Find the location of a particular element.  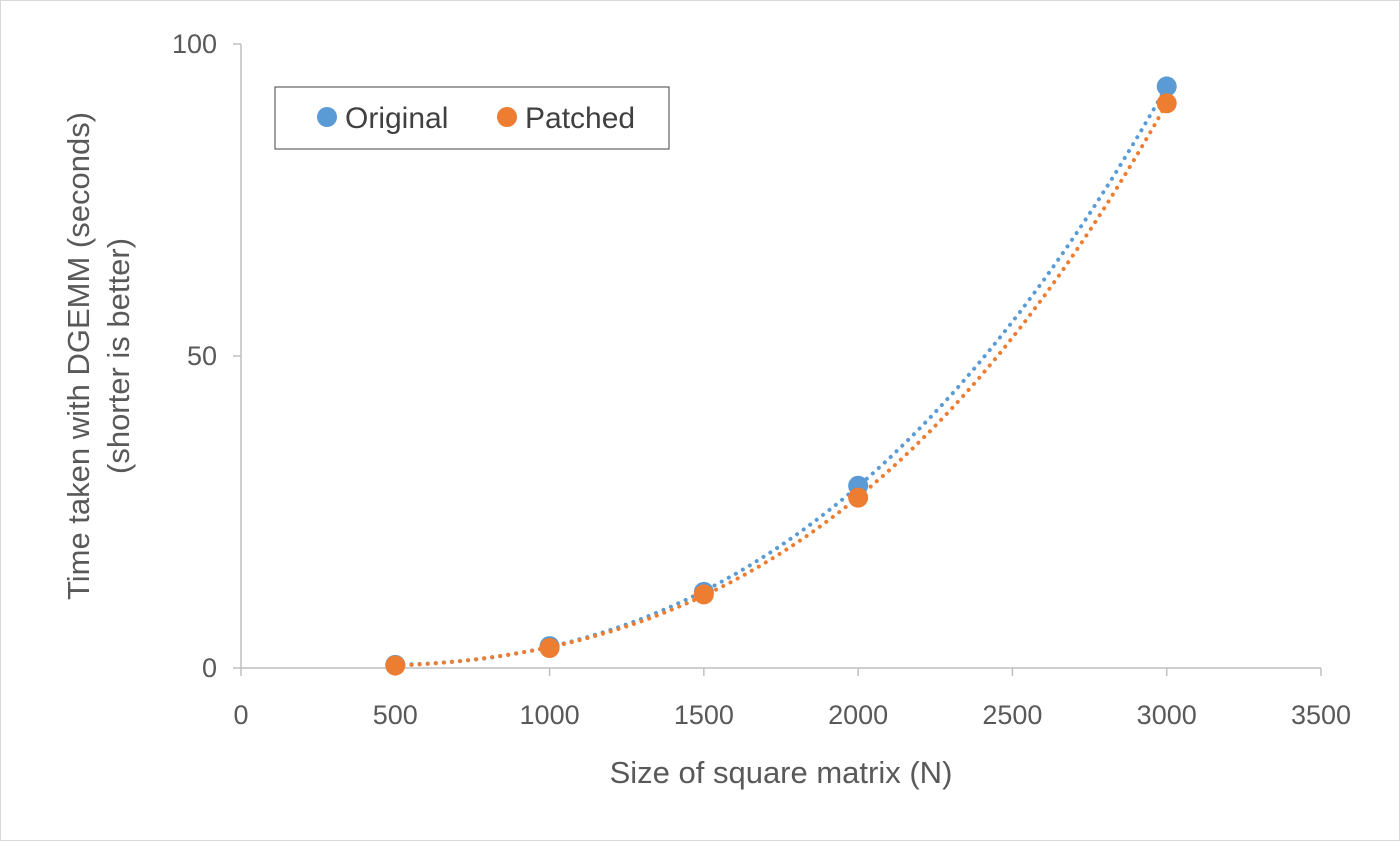

legend-marker-patched is located at coordinates (507, 117).